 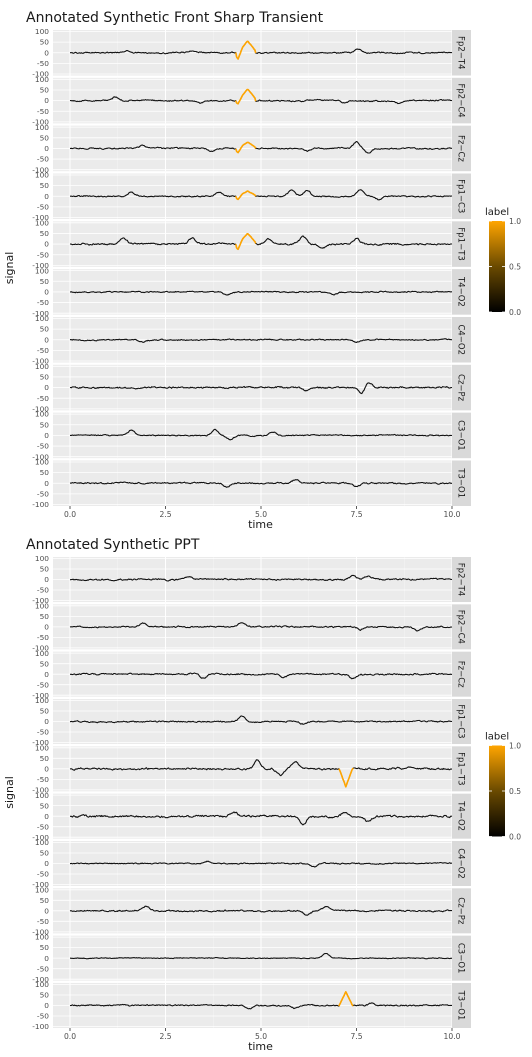 What do you see at coordinates (461, 911) in the screenshot?
I see `facet-label: Cz−Pz` at bounding box center [461, 911].